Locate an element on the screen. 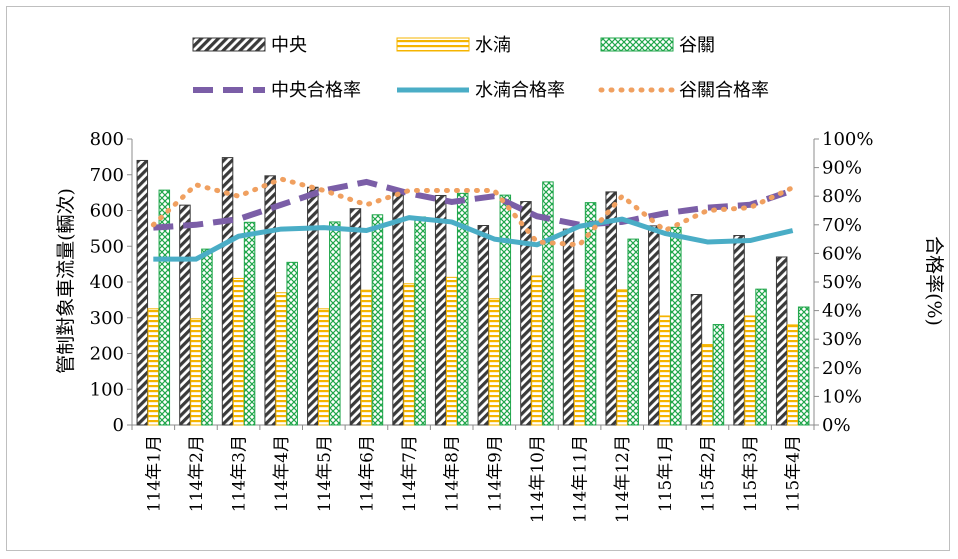  y2-tick-label: 80% is located at coordinates (842, 196).